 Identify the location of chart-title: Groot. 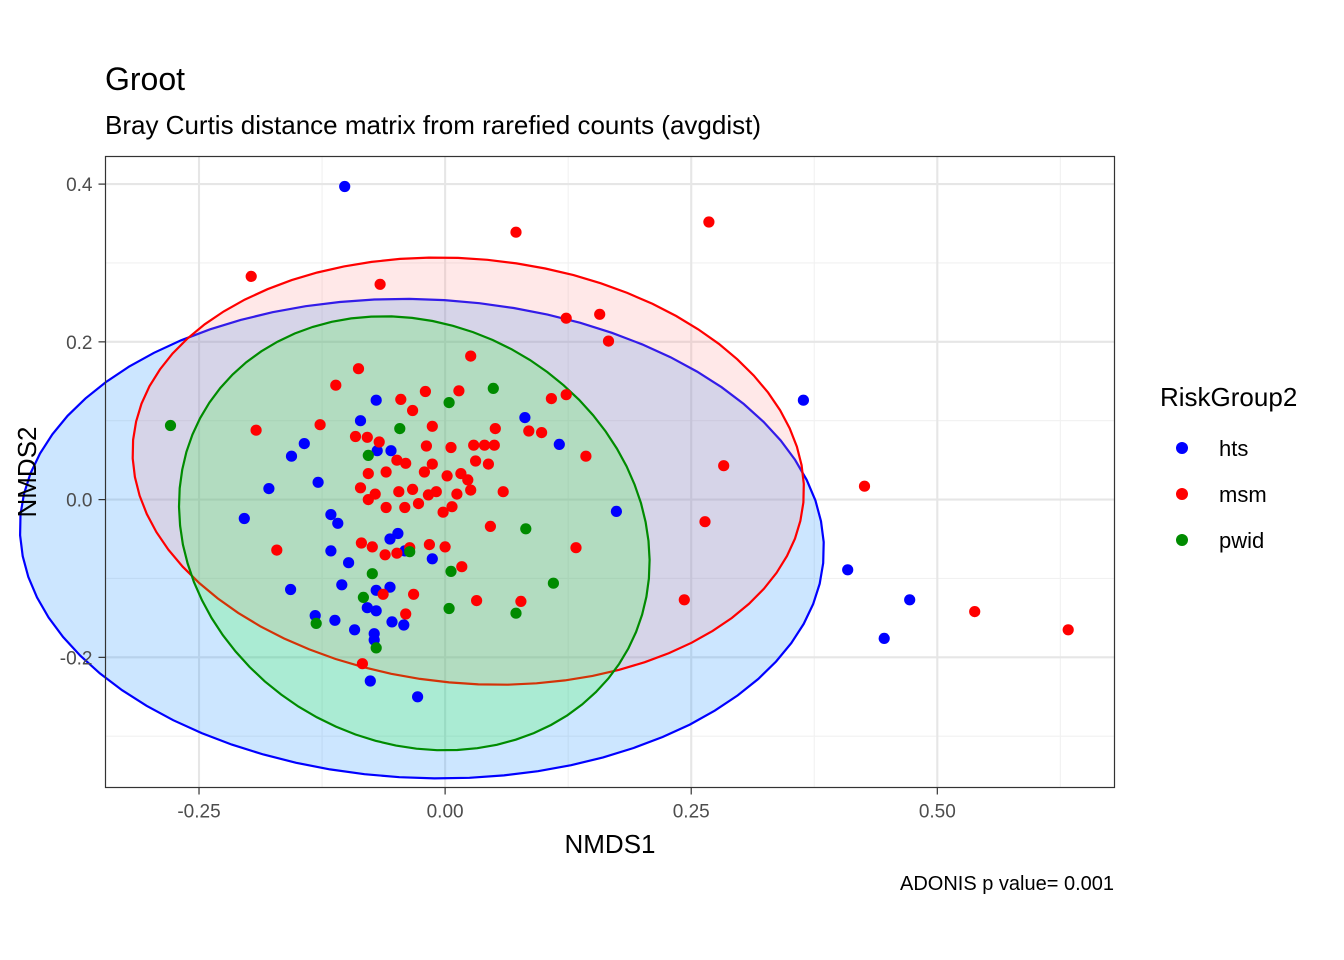
(145, 79).